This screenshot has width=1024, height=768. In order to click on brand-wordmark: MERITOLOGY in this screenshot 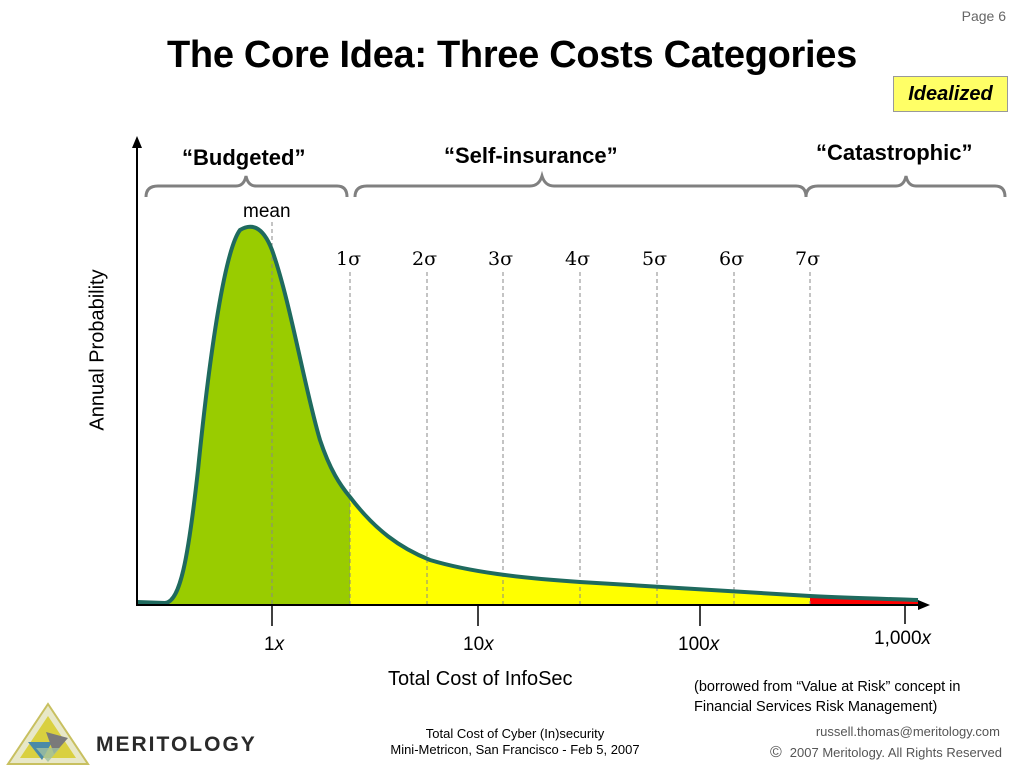, I will do `click(176, 744)`.